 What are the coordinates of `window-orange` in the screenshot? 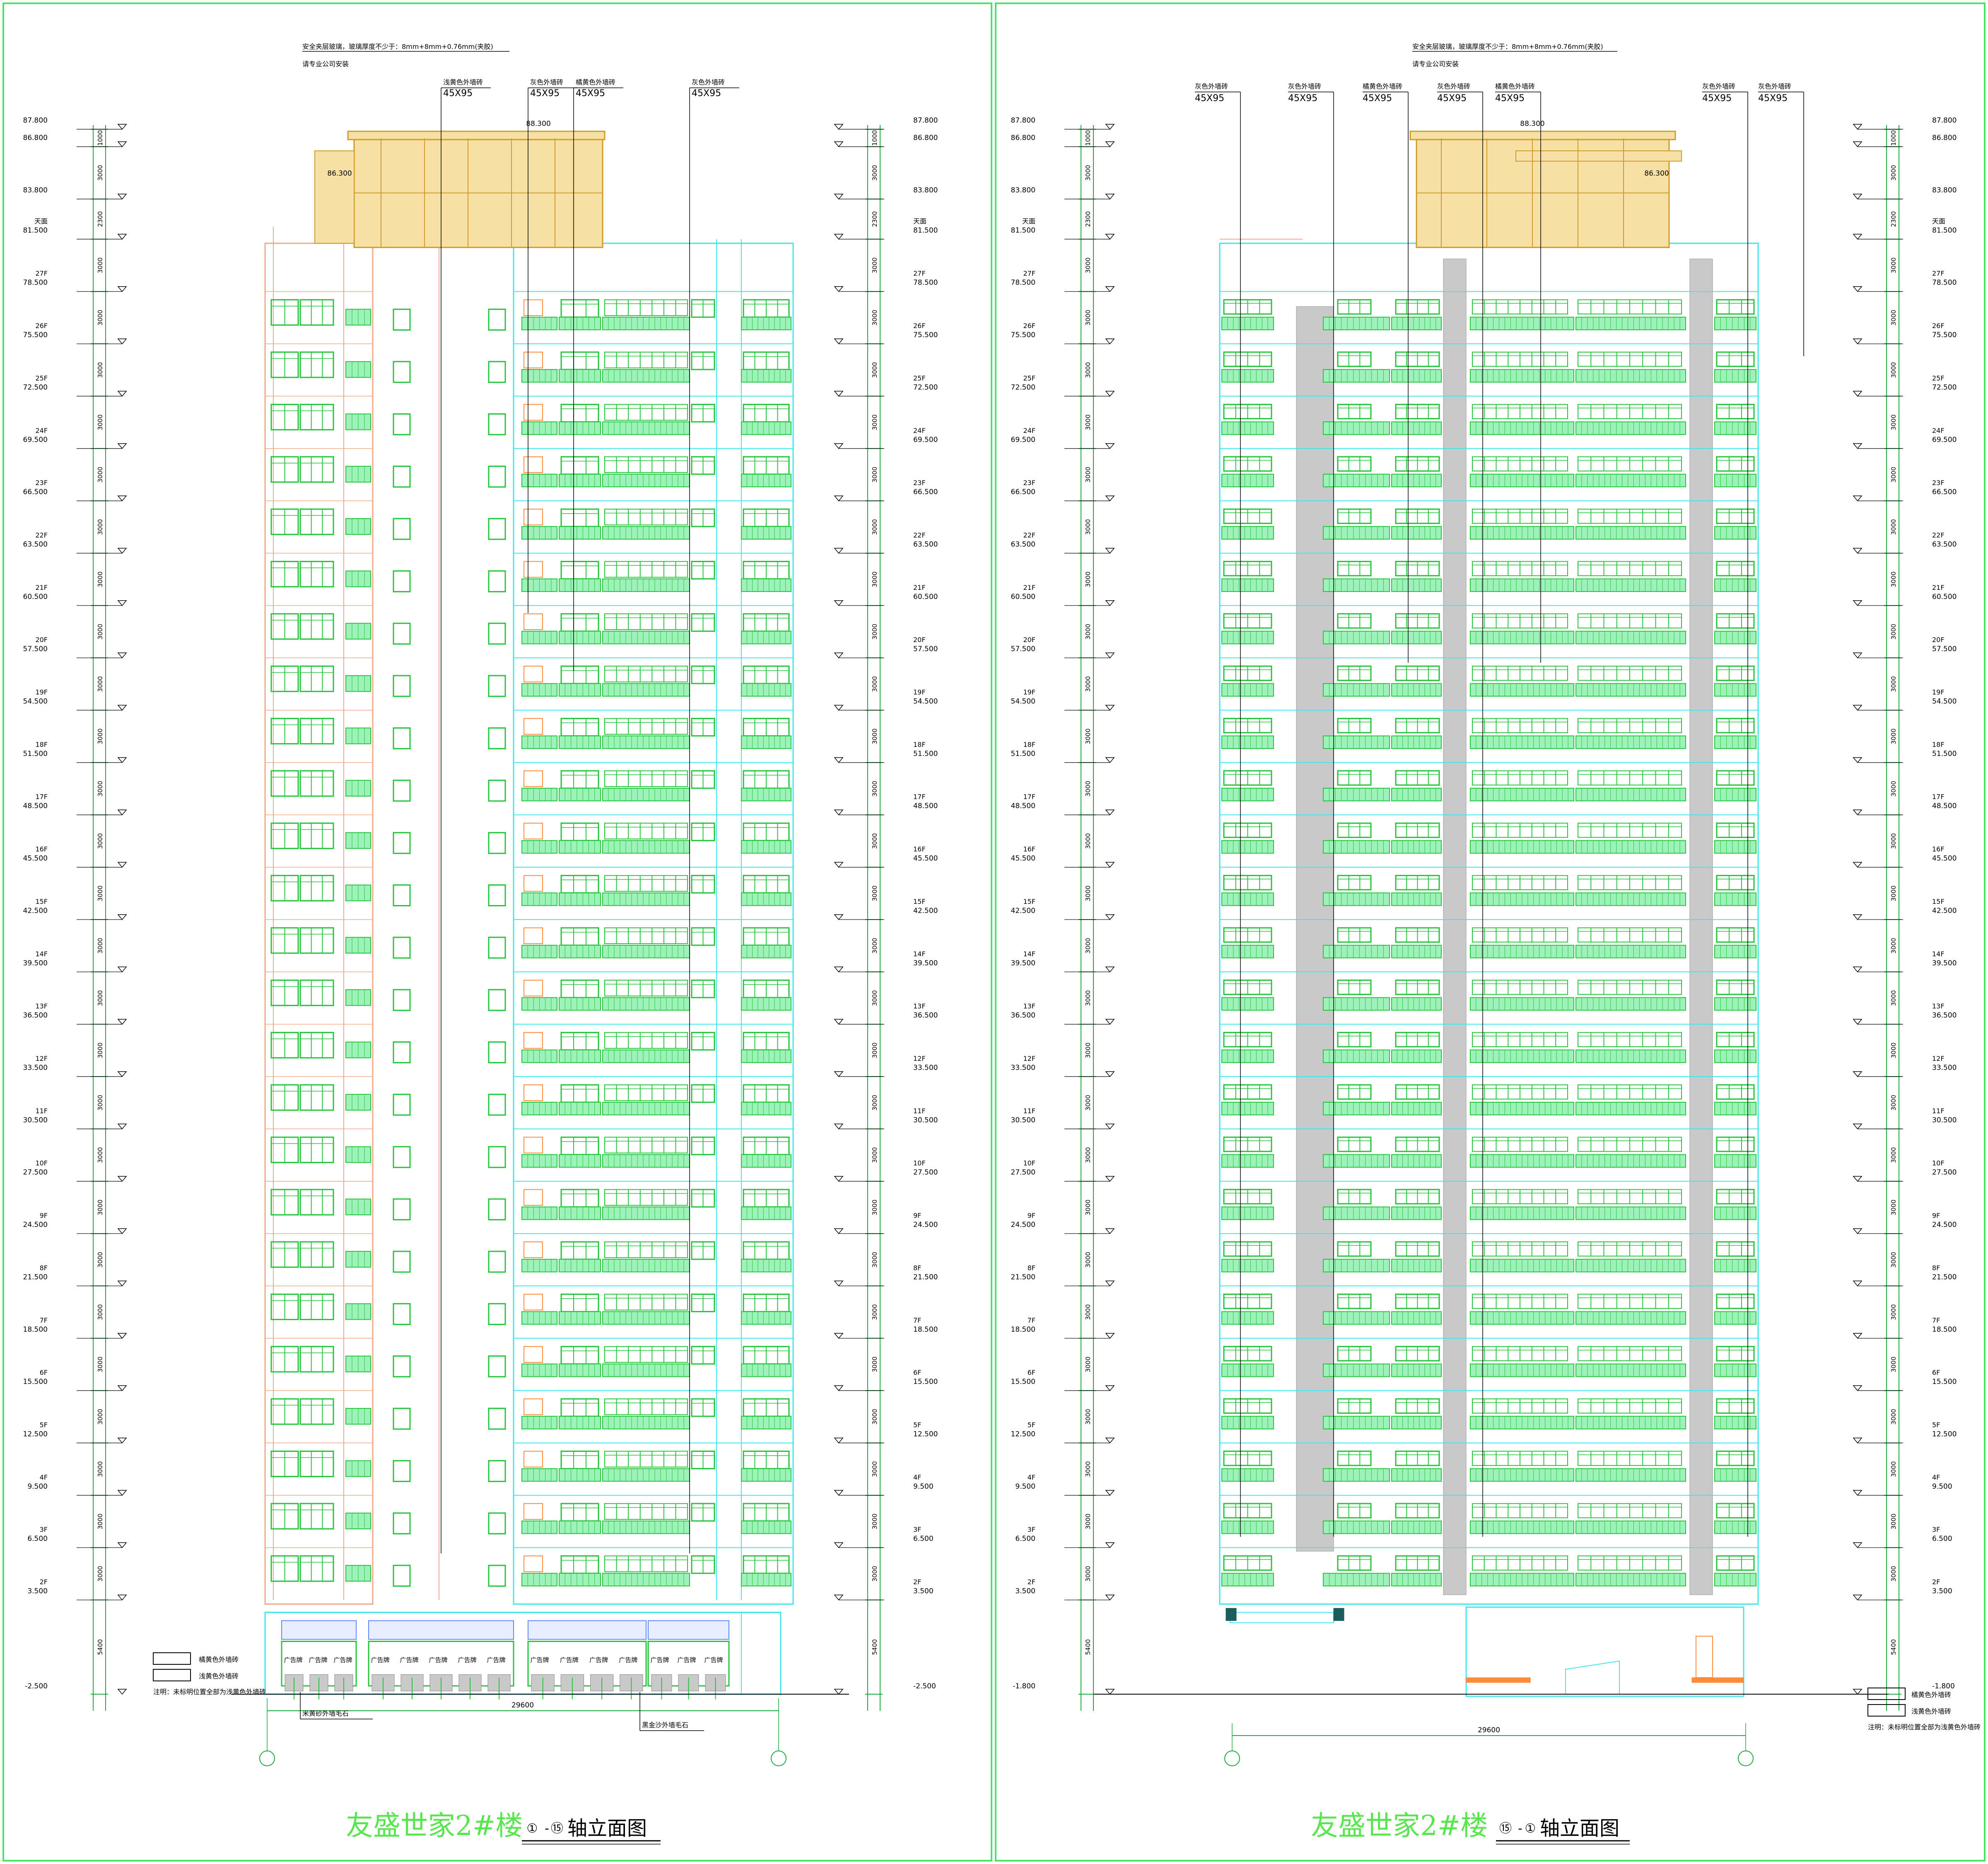 It's located at (533, 726).